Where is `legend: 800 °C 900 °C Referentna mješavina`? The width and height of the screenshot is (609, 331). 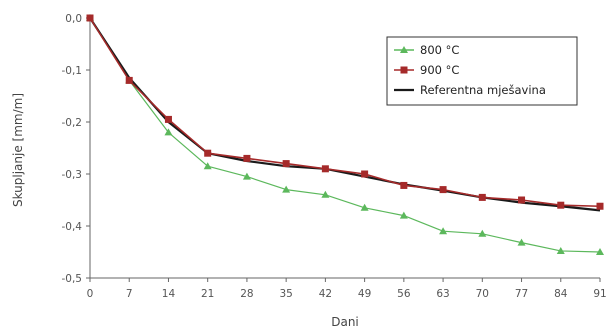
legend: 800 °C 900 °C Referentna mješavina is located at coordinates (482, 71).